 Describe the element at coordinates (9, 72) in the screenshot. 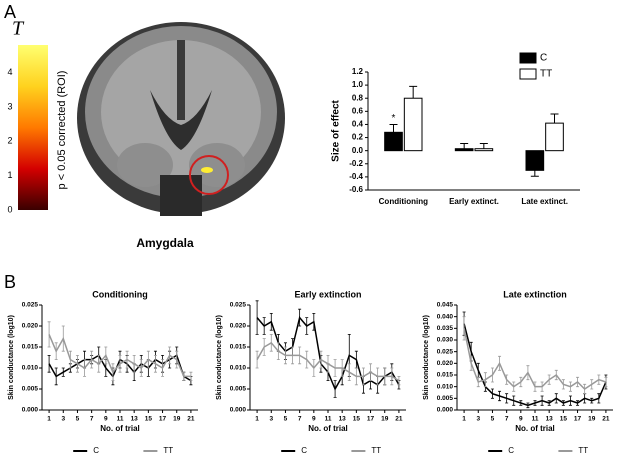

I see `colorbar-tick-label: 4` at that location.